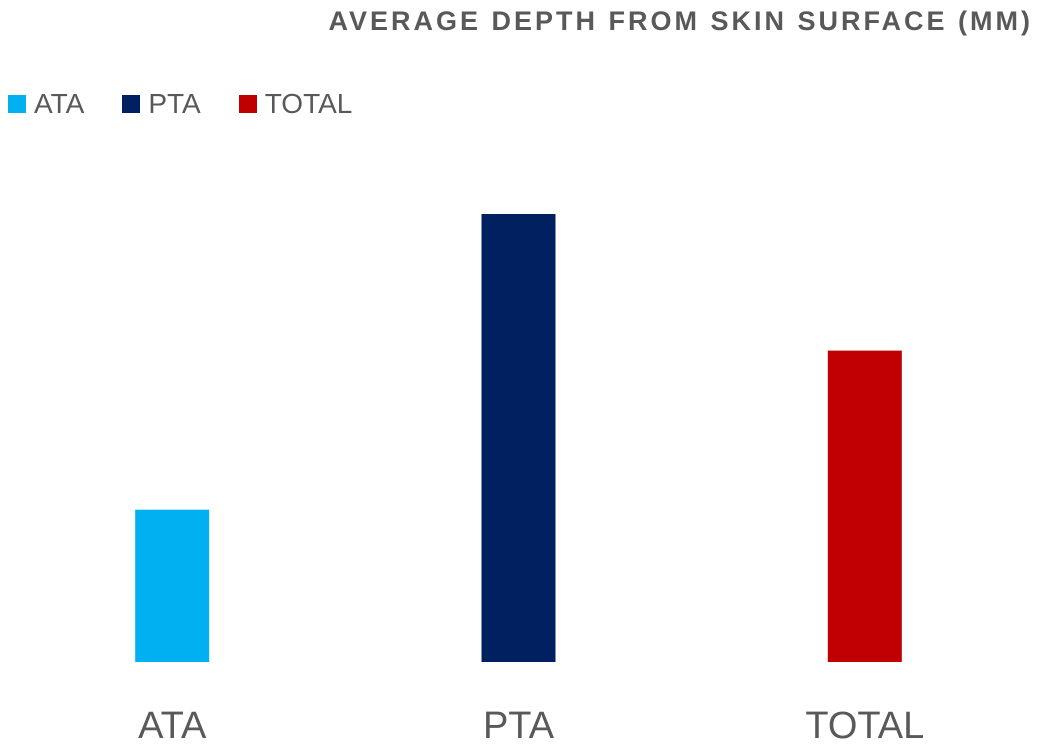  Describe the element at coordinates (519, 726) in the screenshot. I see `x-tick-label-pta: PTA` at that location.